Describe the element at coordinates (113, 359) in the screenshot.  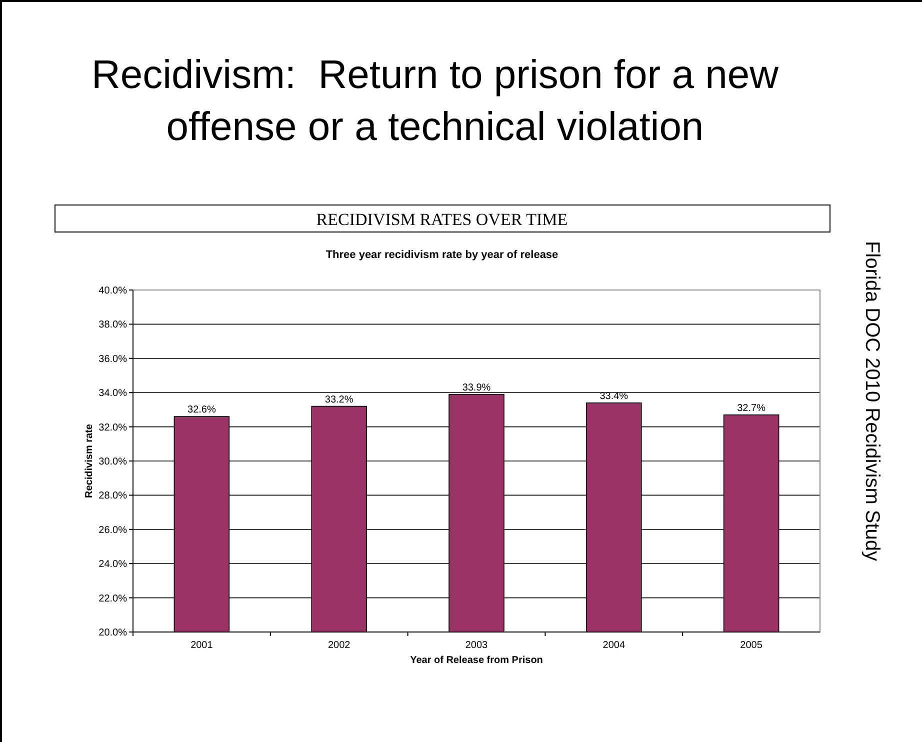
I see `y-tick-label: 36.0%` at that location.